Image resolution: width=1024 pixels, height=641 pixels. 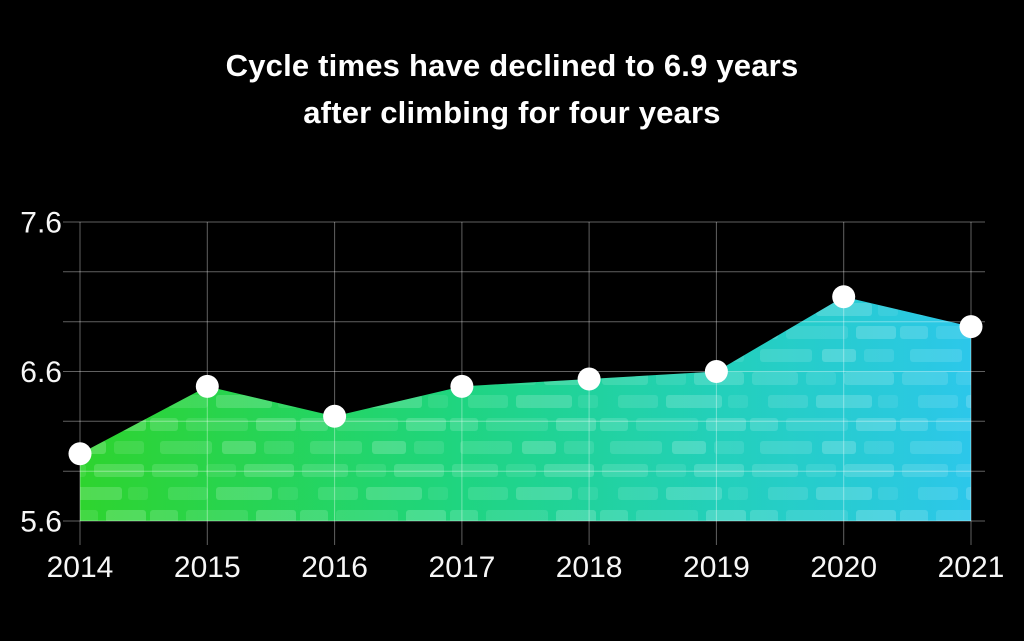 I want to click on x-axis-label-2014: 2014, so click(x=80, y=567).